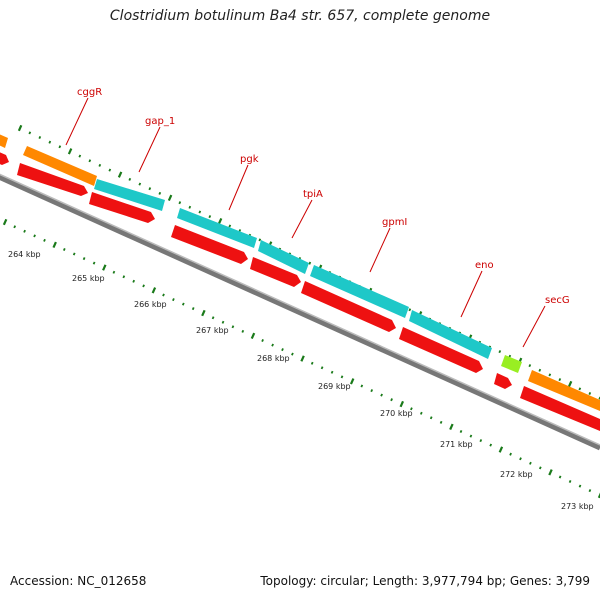 This screenshot has width=600, height=600. What do you see at coordinates (471, 294) in the screenshot?
I see `leader-eno` at bounding box center [471, 294].